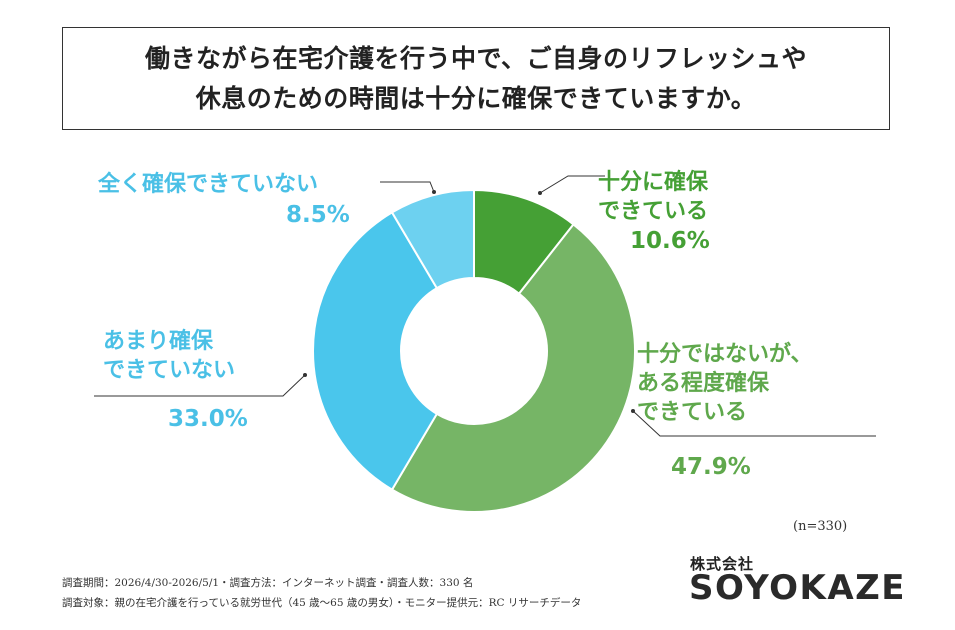 This screenshot has height=630, width=955. Describe the element at coordinates (653, 182) in the screenshot. I see `label-sufficient-line-1: 十分に確保` at that location.